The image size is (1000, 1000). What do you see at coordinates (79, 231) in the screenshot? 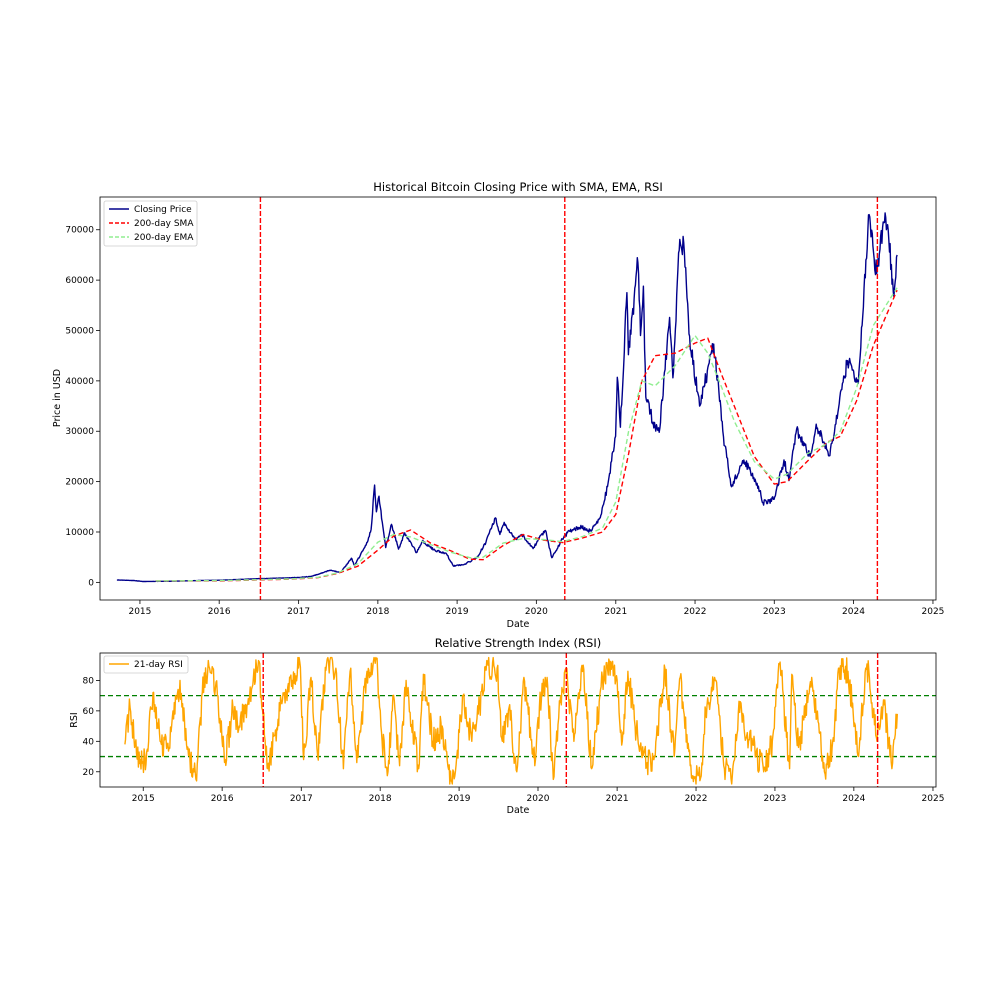
I see `price-y-tick-label: 70000` at bounding box center [79, 231].